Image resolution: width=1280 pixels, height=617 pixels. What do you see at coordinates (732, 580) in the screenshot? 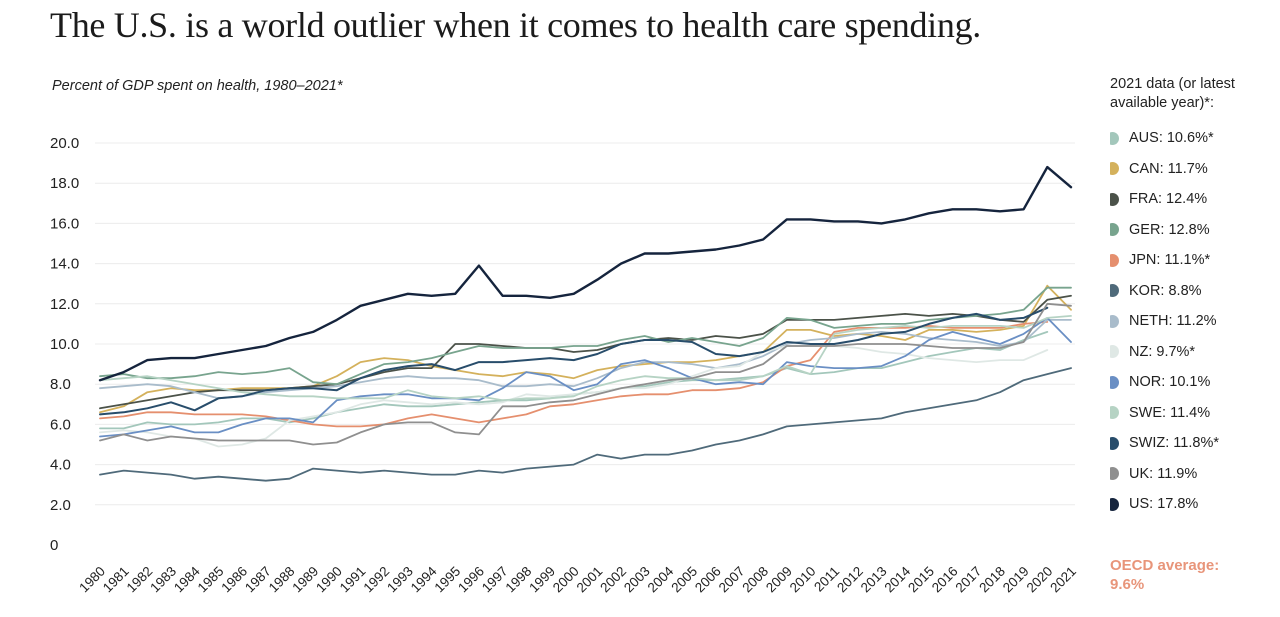
I see `x-tick-label: 2007` at bounding box center [732, 580].